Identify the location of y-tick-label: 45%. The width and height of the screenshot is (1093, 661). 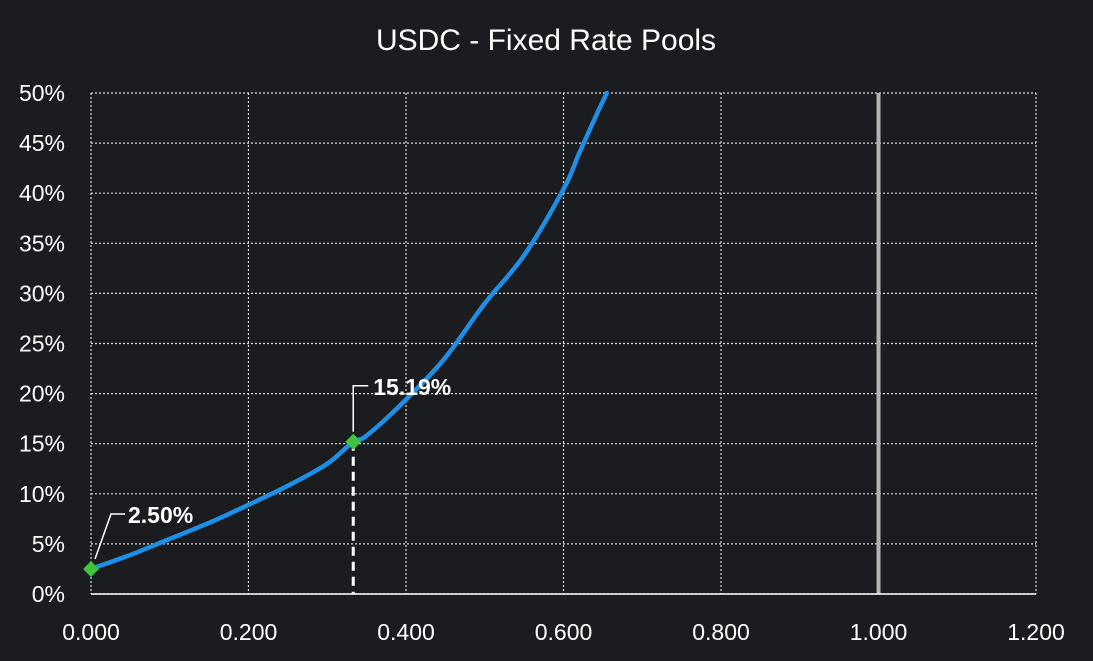
(42, 143).